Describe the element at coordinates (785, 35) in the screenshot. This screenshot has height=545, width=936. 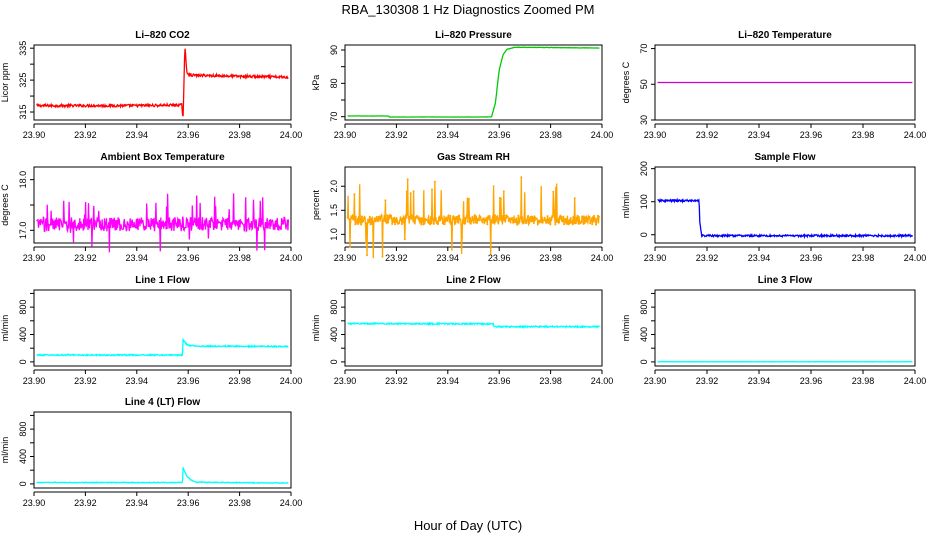
I see `panel-title: Li–820 Temperature` at that location.